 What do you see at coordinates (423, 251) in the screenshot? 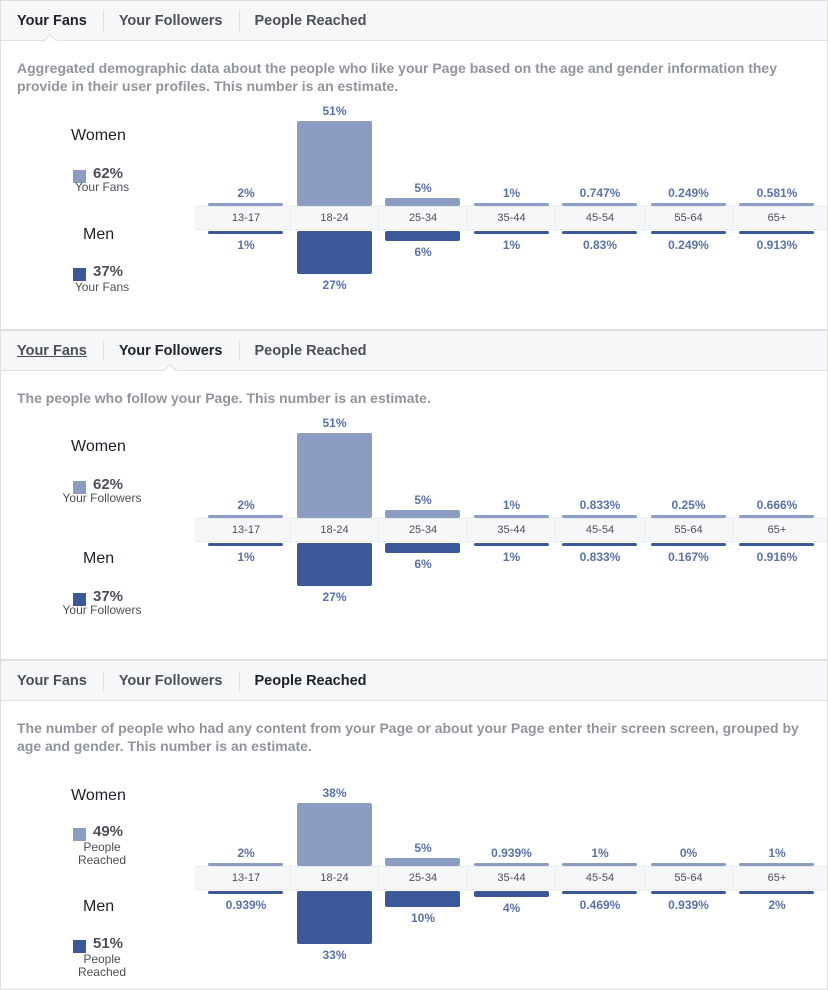
I see `men-percent-label: 6%` at bounding box center [423, 251].